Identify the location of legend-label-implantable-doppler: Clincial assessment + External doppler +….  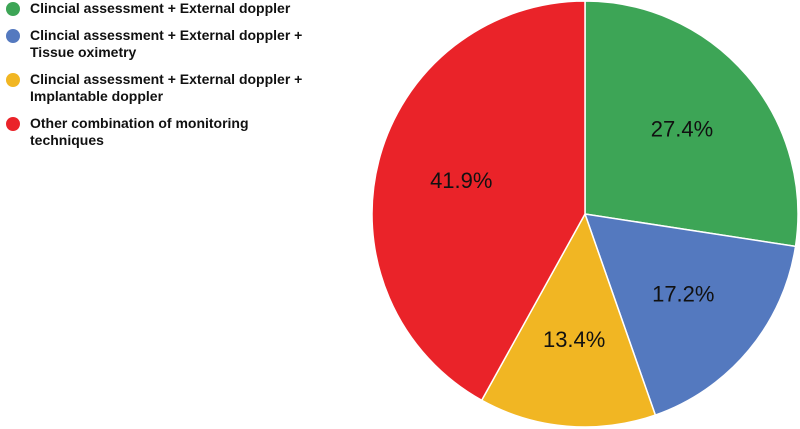
(166, 87).